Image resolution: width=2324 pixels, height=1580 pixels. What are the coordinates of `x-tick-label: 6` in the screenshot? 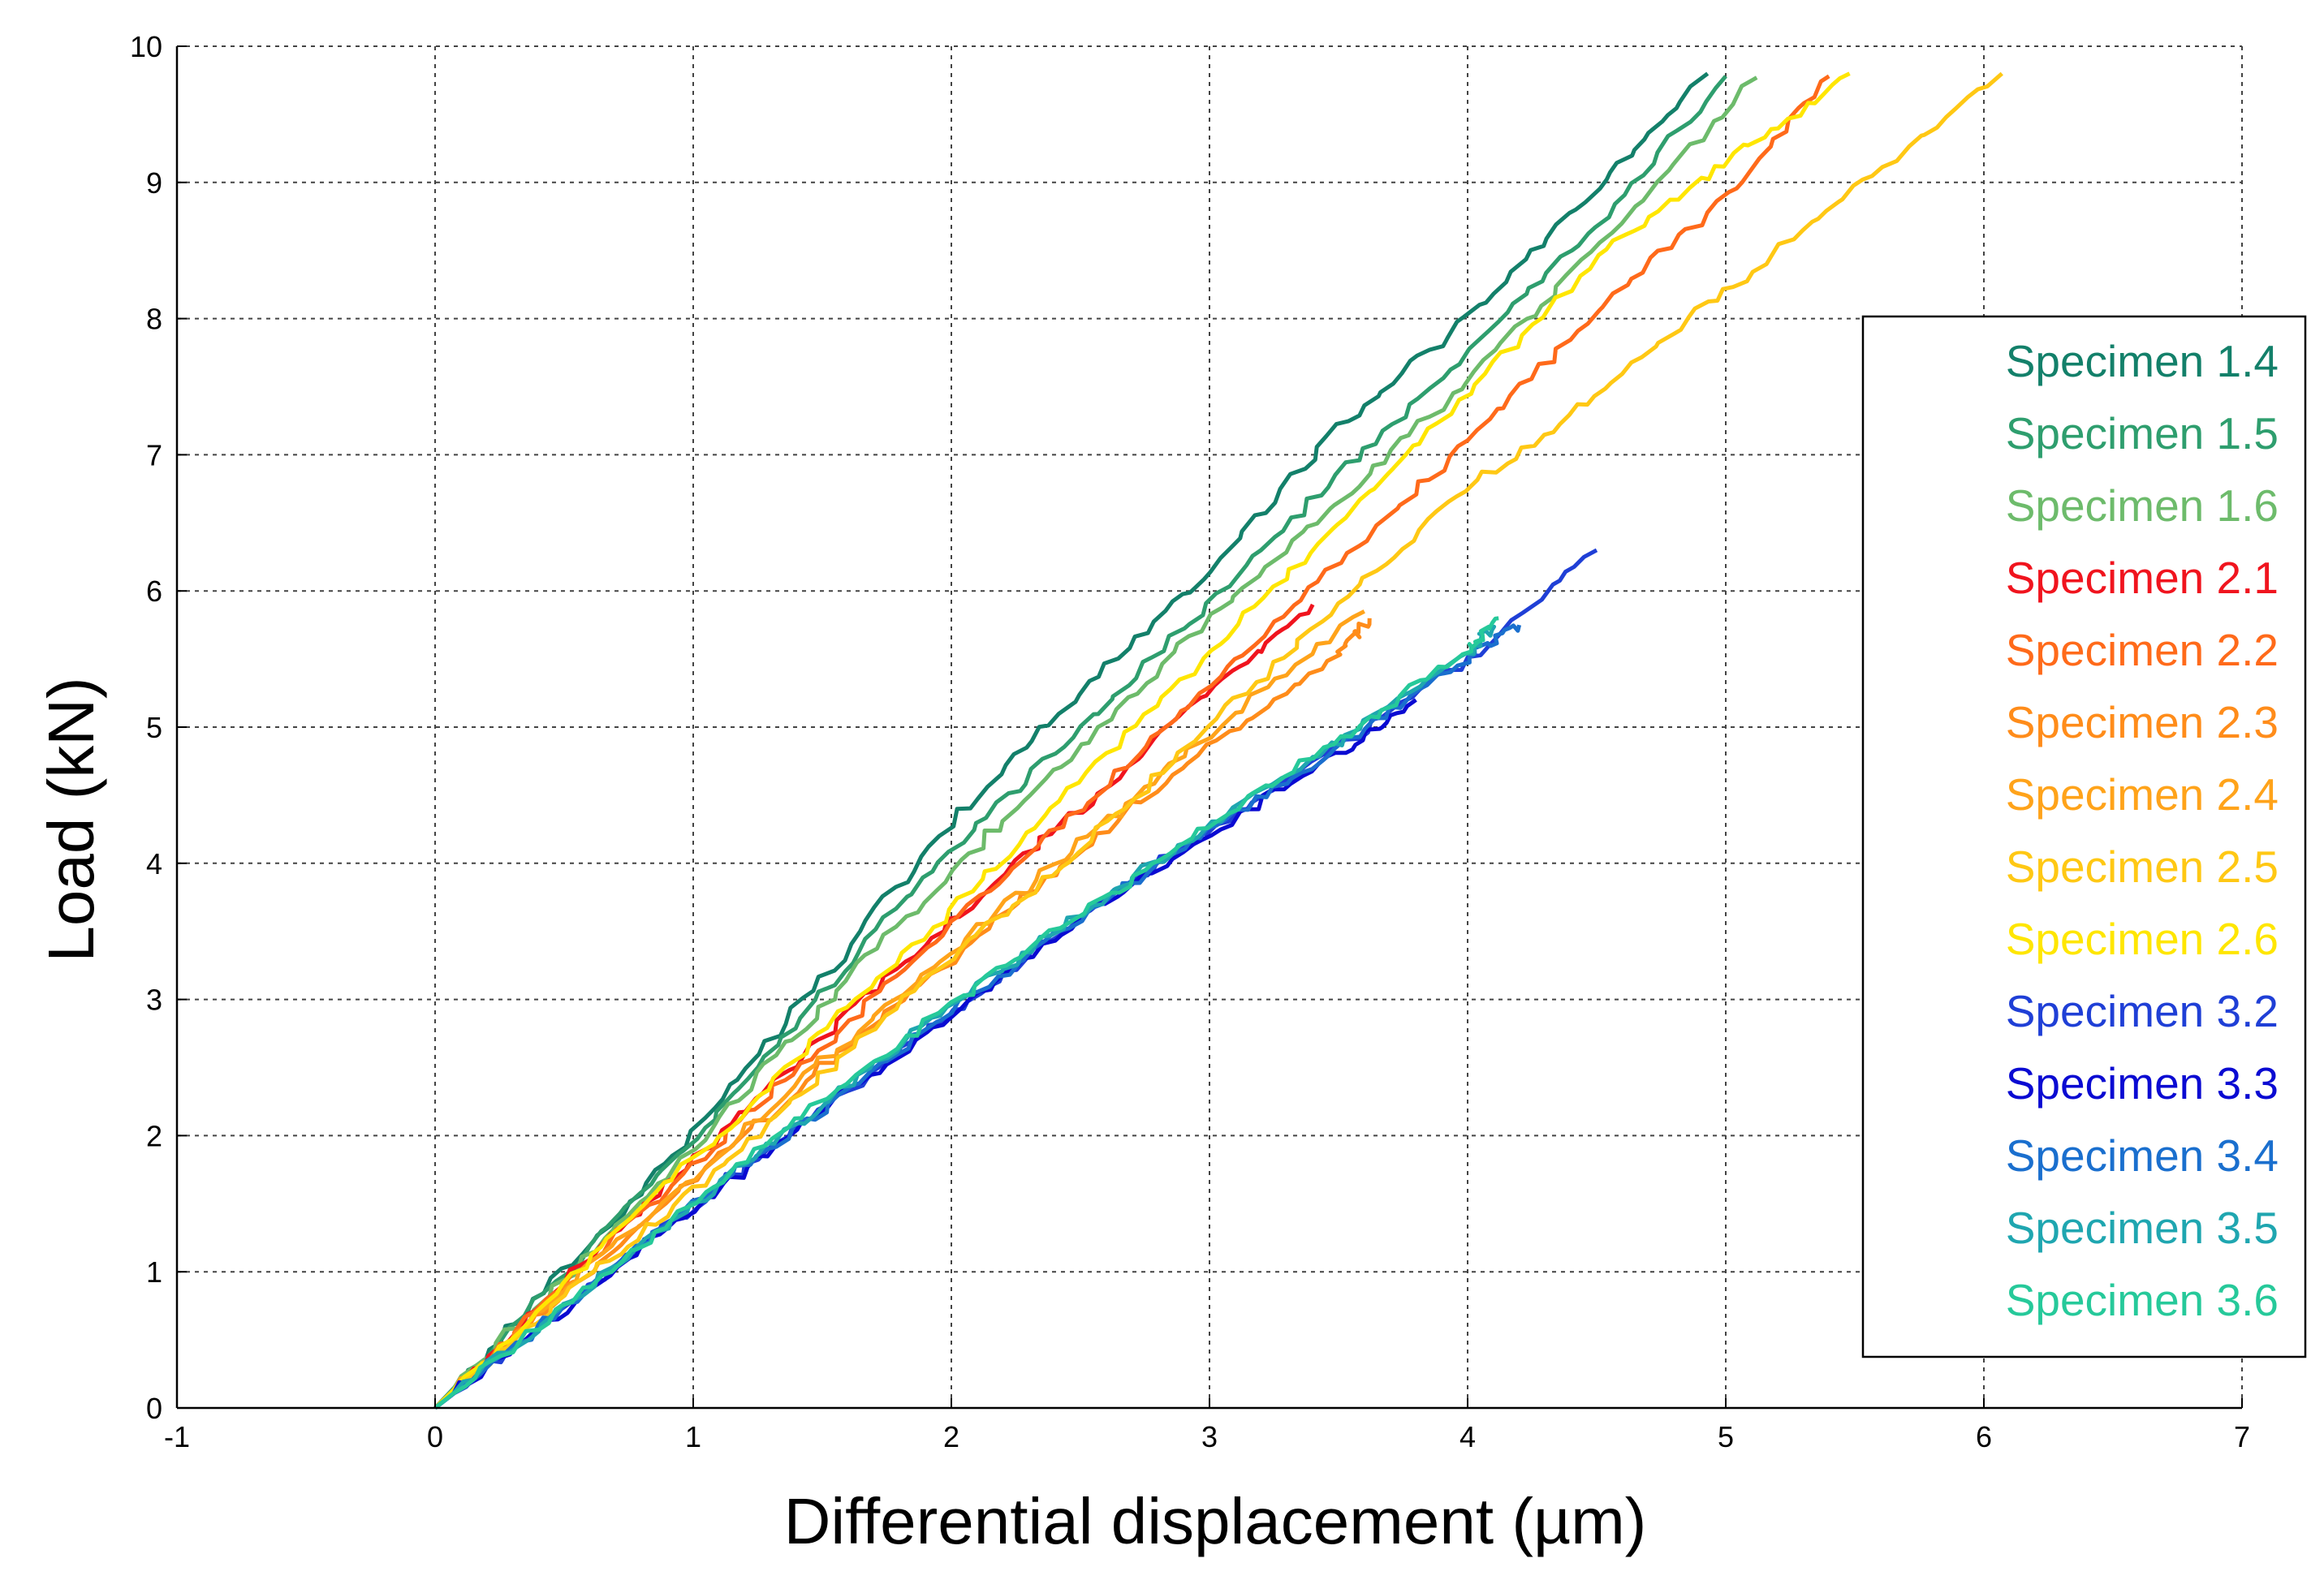 It's located at (1984, 1436).